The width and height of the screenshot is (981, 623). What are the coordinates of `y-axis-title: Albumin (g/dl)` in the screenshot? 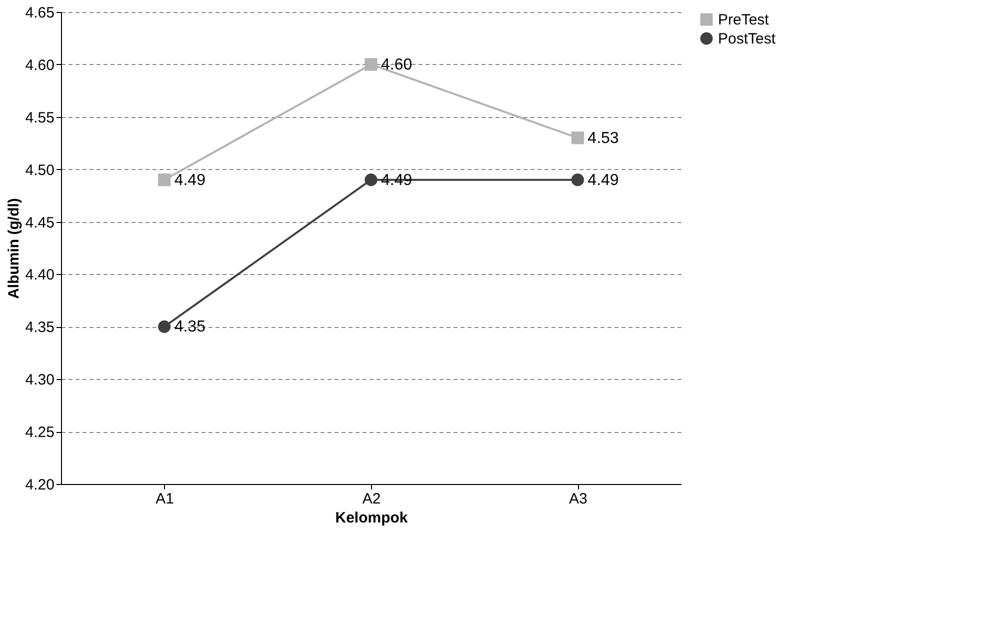 It's located at (13, 248).